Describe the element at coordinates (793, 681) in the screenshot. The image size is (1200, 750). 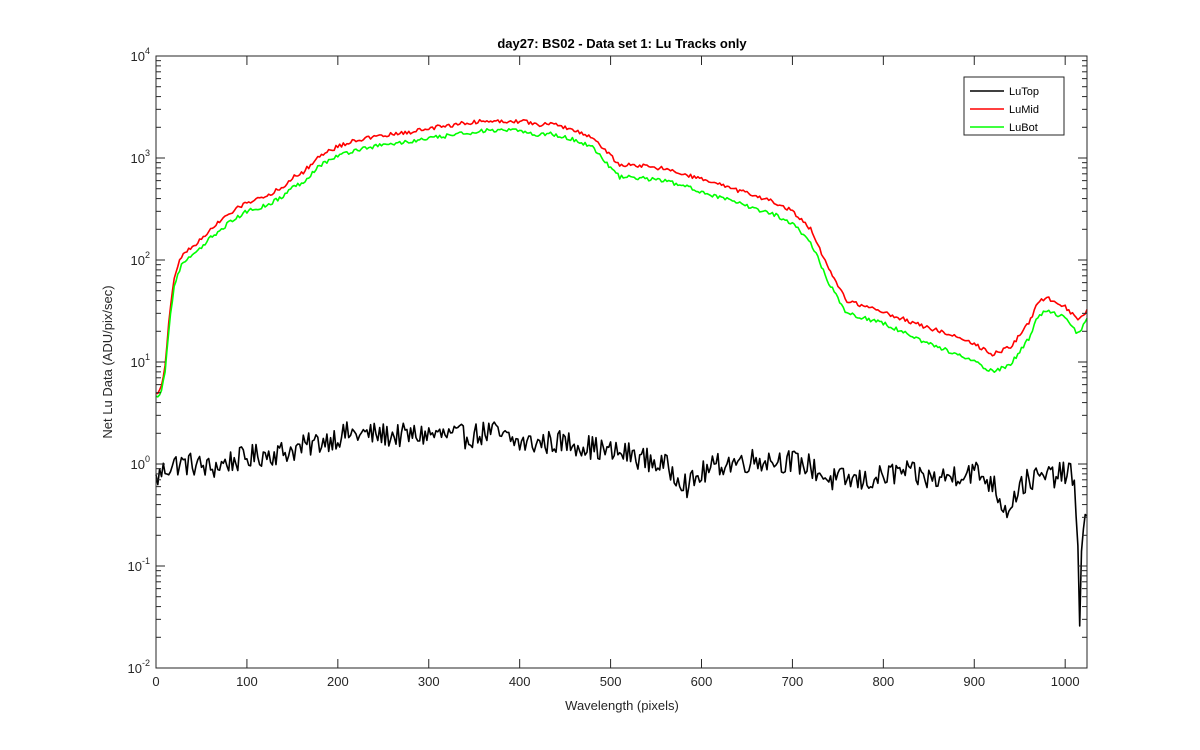
I see `x-tick-label: 700` at that location.